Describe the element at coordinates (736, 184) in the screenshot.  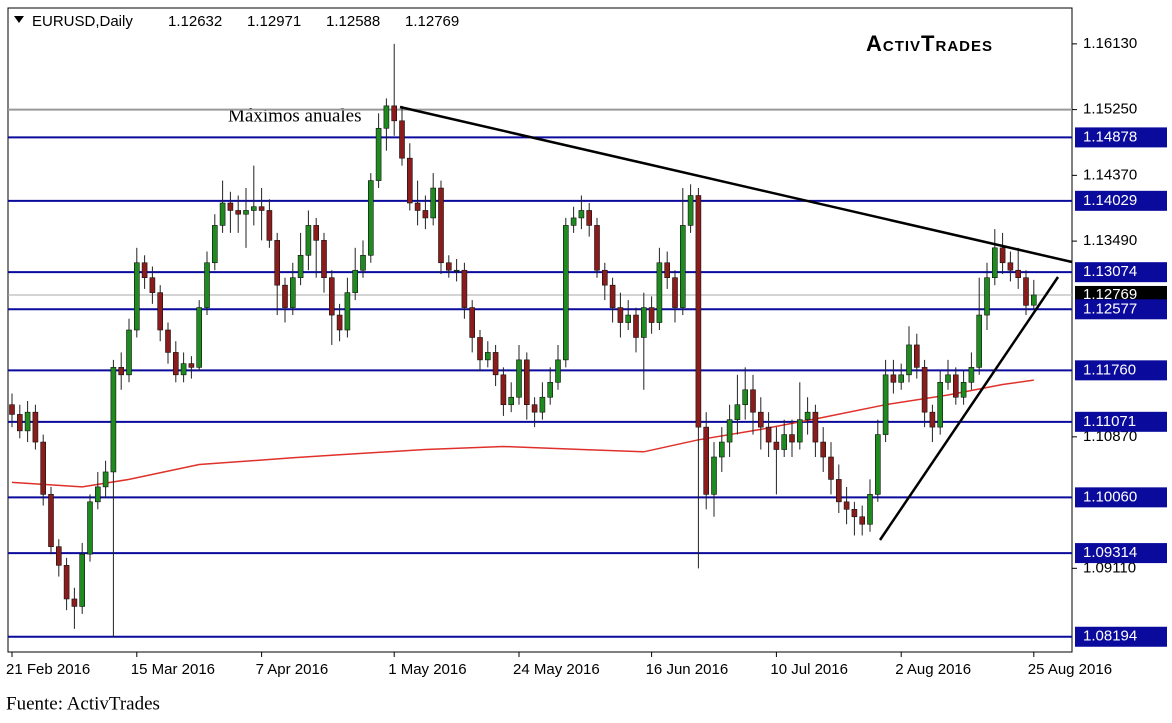
I see `resistance-trendline` at that location.